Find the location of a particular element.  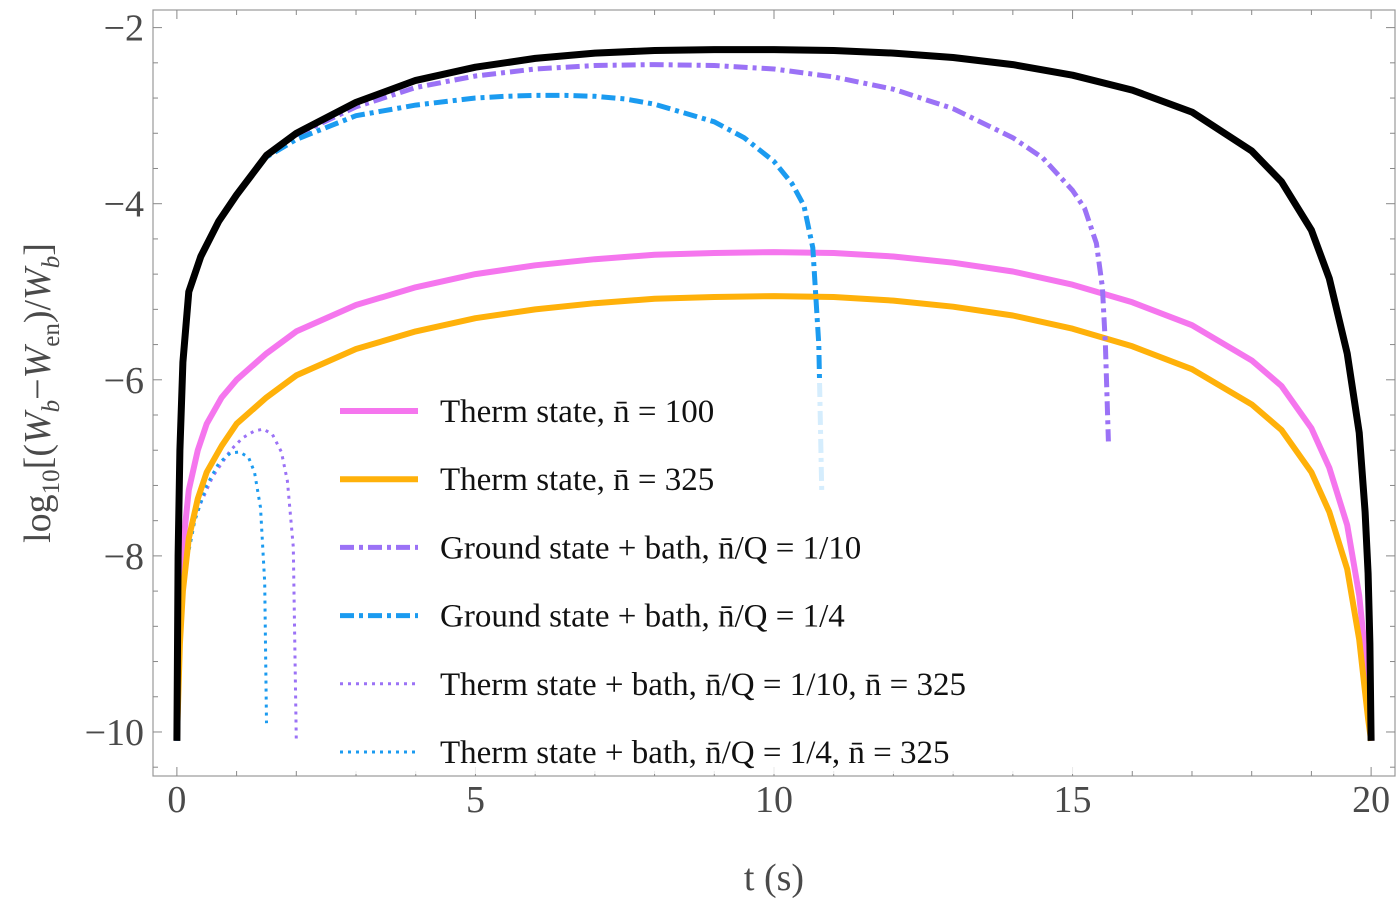

y-tick-label: −2 is located at coordinates (124, 29).